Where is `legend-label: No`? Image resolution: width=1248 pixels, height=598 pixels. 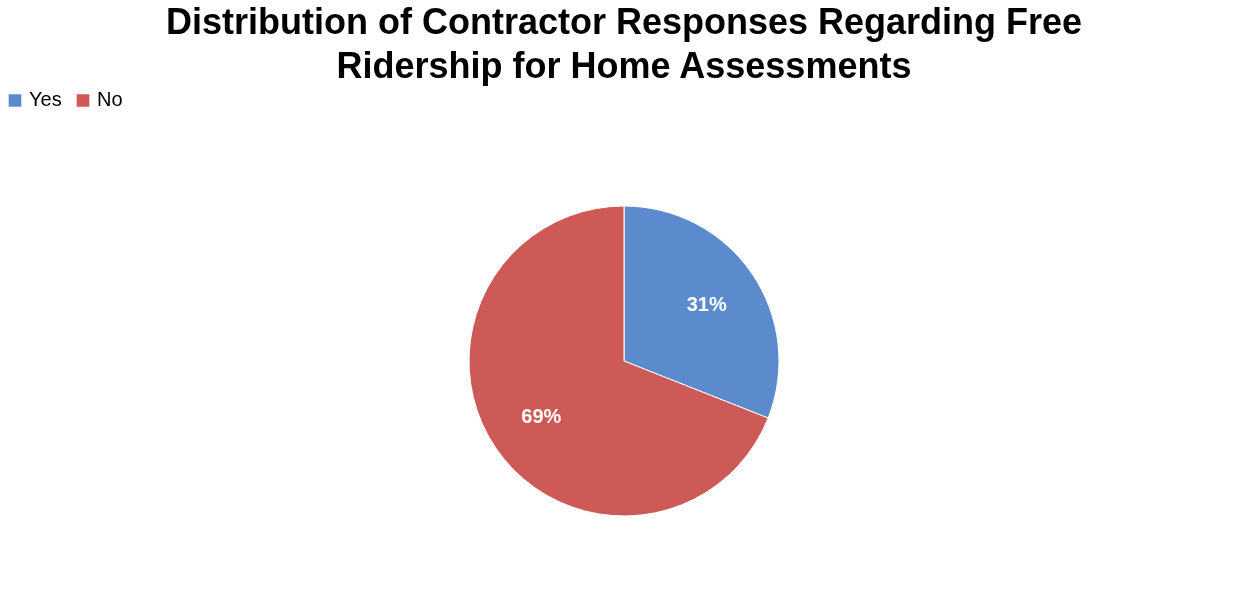 legend-label: No is located at coordinates (110, 99).